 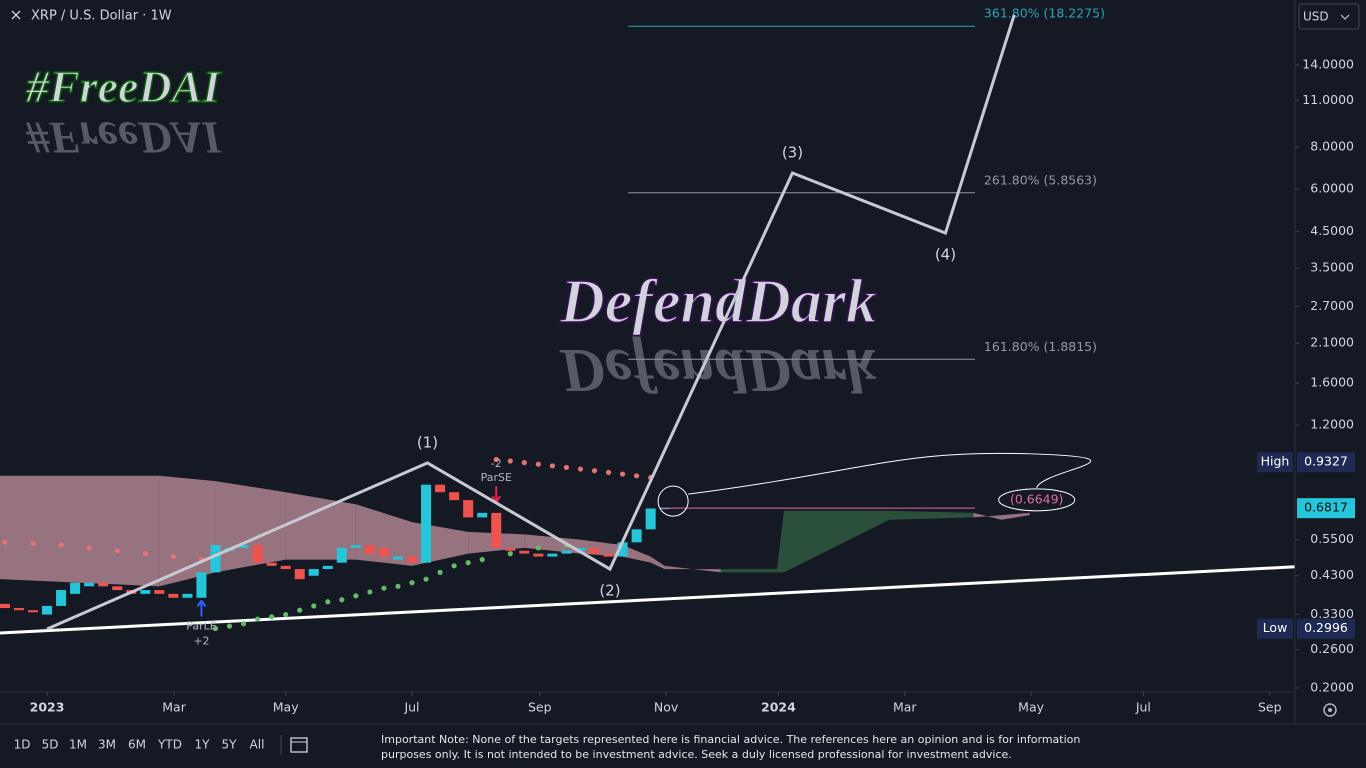 I want to click on header: XRP / U.S. Dollar · 1W, so click(x=91, y=16).